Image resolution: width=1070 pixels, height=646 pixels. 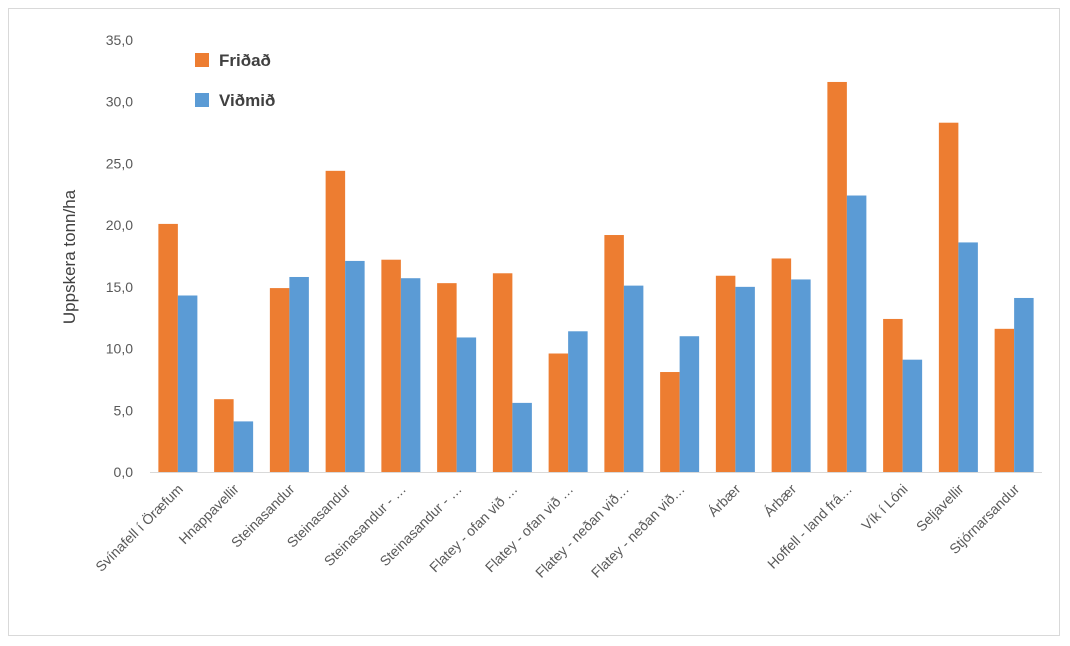 What do you see at coordinates (69, 256) in the screenshot?
I see `y-axis-title: Uppskera tonn/ha` at bounding box center [69, 256].